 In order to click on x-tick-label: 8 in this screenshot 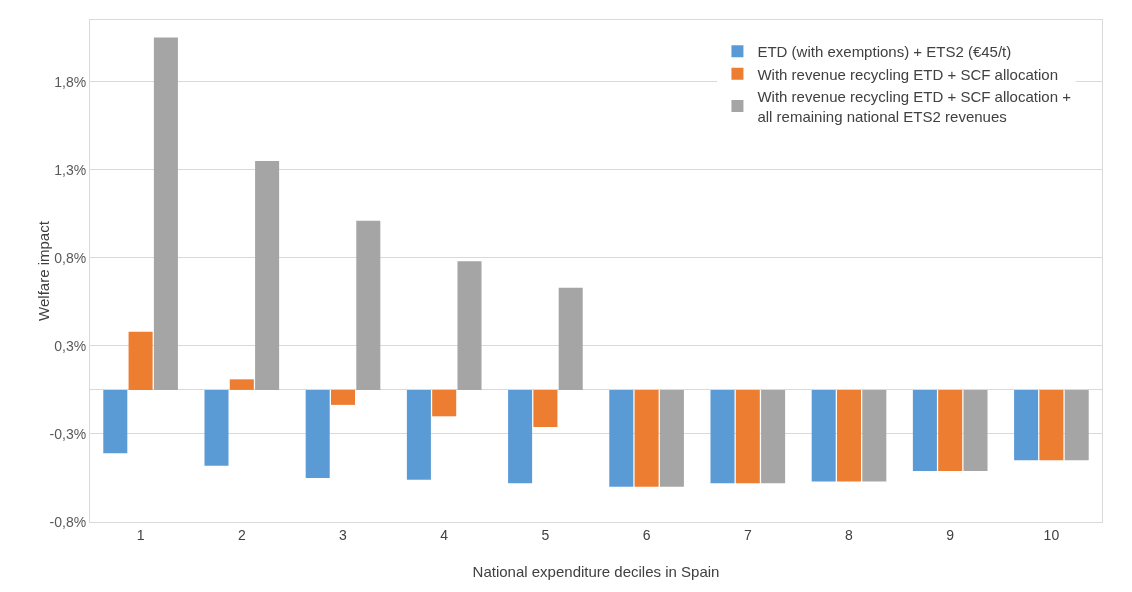, I will do `click(849, 534)`.